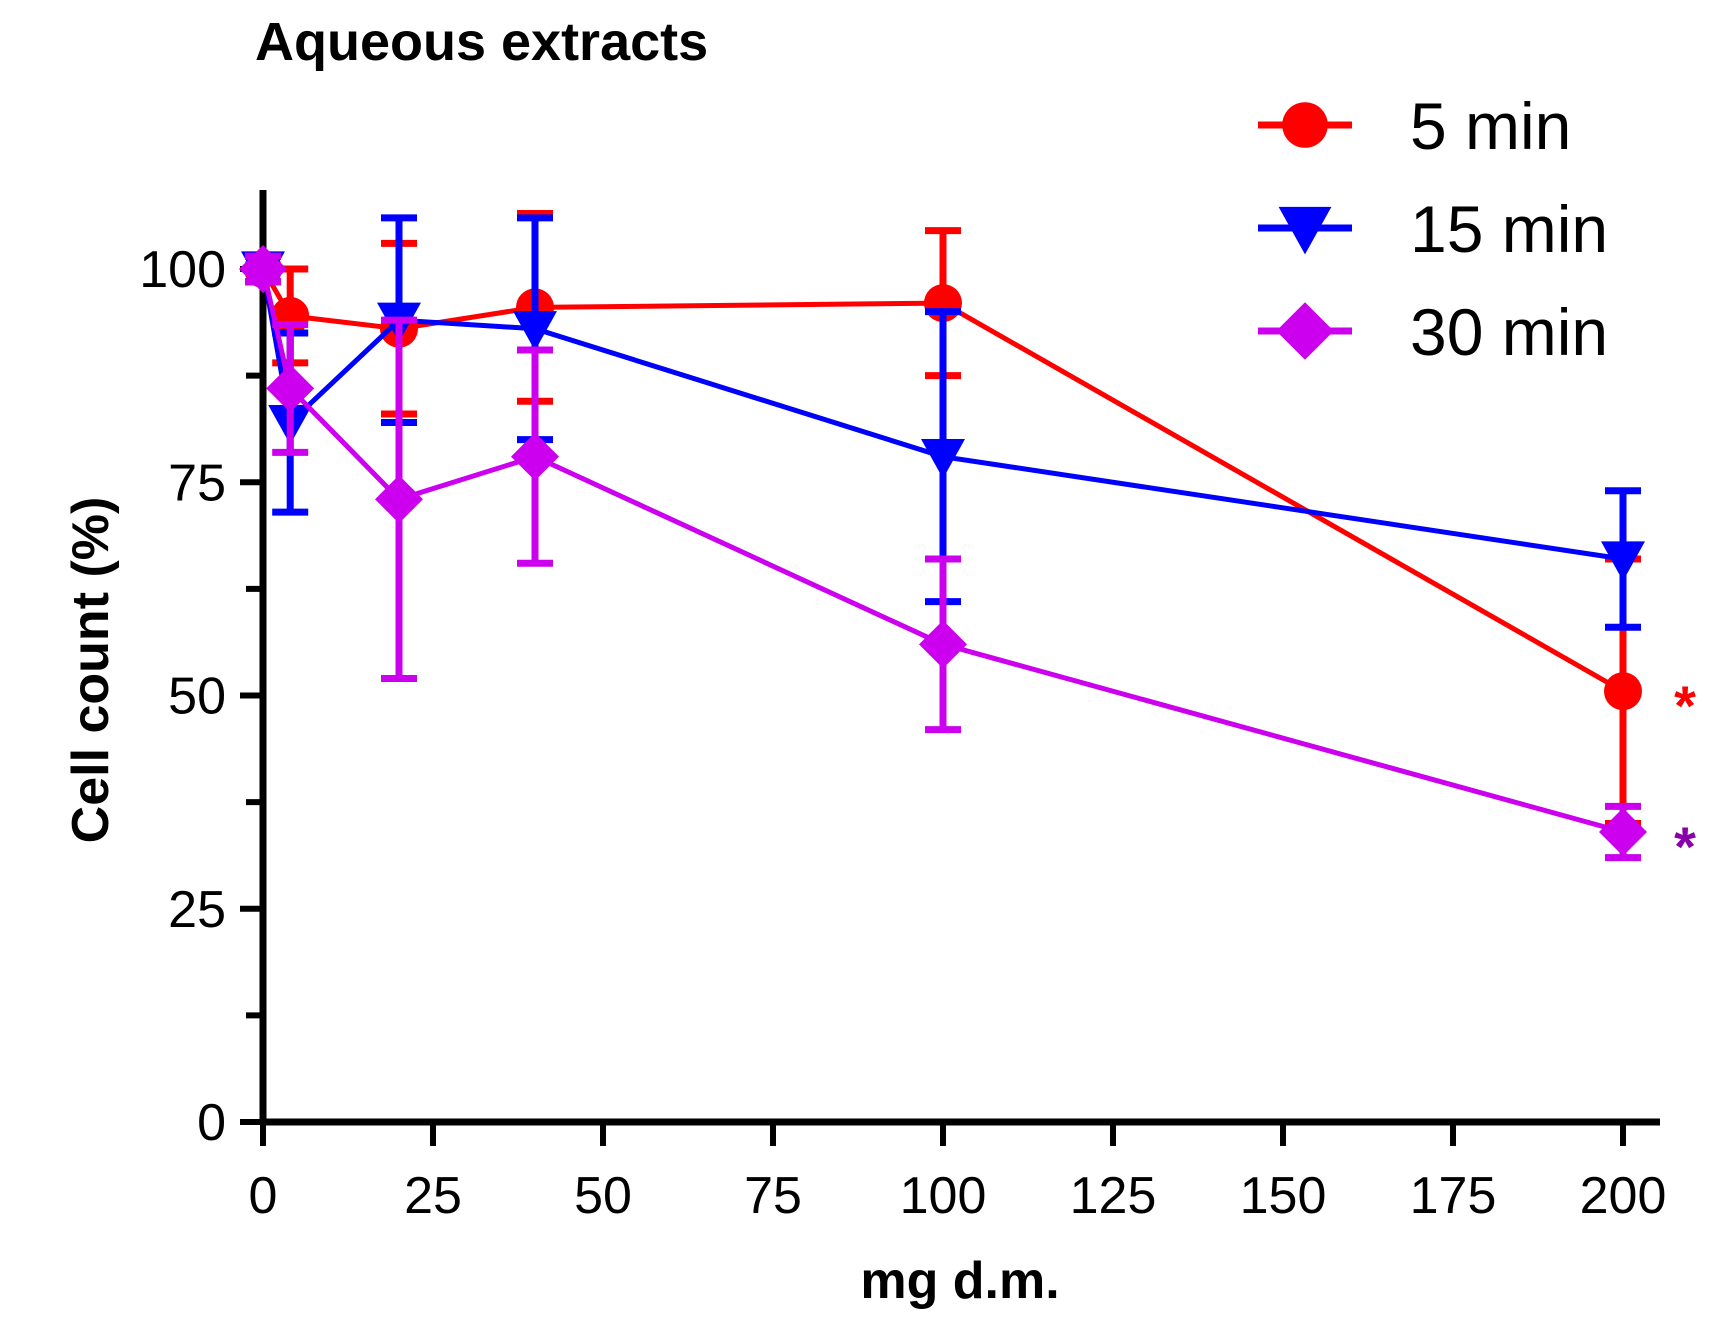 The width and height of the screenshot is (1723, 1326). I want to click on y-ticks: 0 25 50 75 100, so click(201, 696).